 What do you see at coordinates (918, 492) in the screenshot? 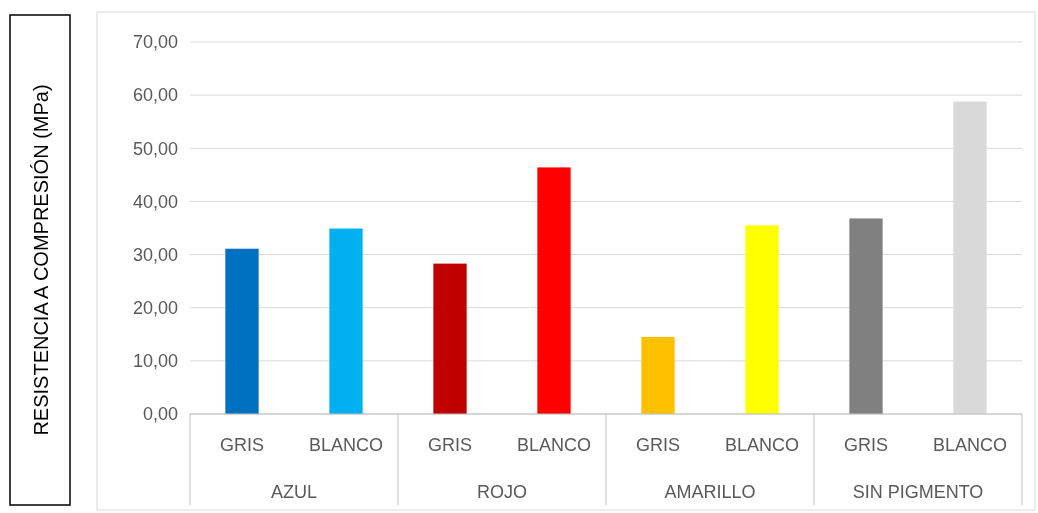
I see `text: SIN PIGMENTO` at bounding box center [918, 492].